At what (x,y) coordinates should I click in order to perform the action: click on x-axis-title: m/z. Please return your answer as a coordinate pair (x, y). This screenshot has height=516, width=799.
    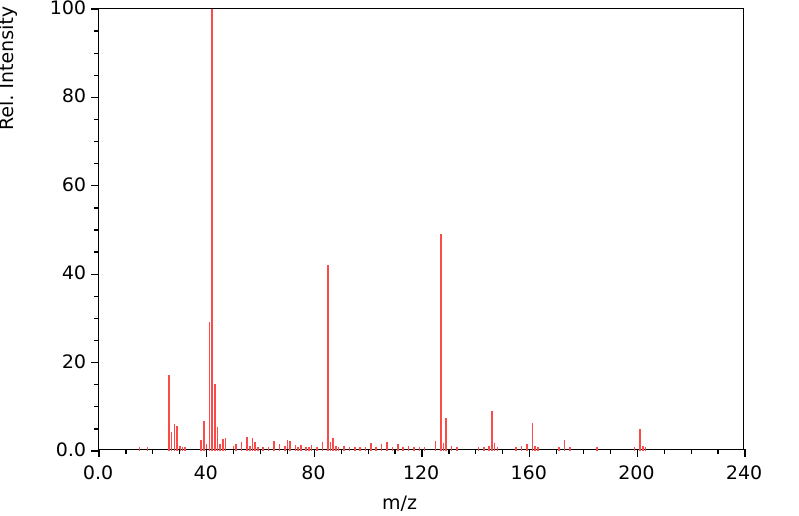
    Looking at the image, I should click on (399, 503).